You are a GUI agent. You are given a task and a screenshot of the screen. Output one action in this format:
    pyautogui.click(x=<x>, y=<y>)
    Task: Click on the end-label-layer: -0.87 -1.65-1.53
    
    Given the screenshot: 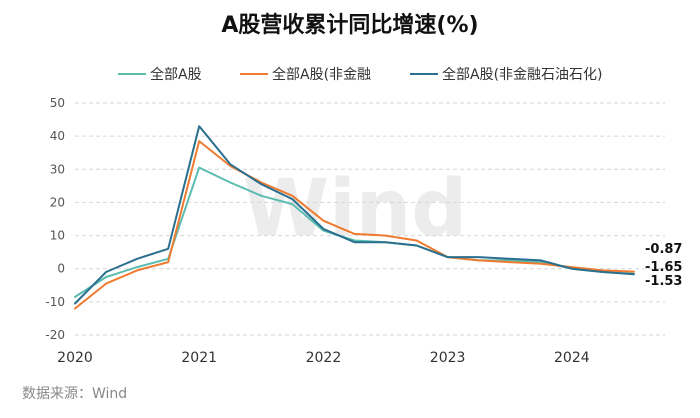 What is the action you would take?
    pyautogui.click(x=663, y=265)
    